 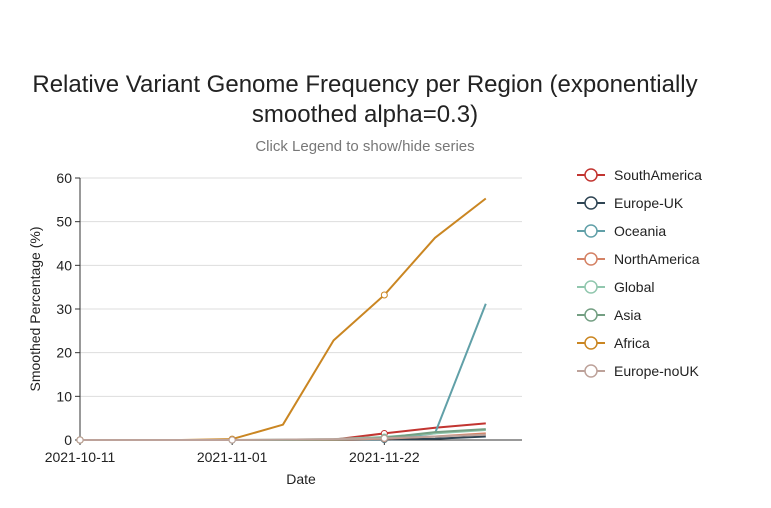 I want to click on y-tick-label: 50, so click(x=64, y=222).